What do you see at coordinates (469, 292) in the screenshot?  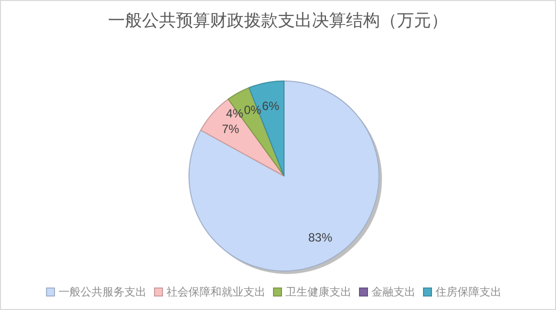 I see `legend-label: 住房保障支出` at bounding box center [469, 292].